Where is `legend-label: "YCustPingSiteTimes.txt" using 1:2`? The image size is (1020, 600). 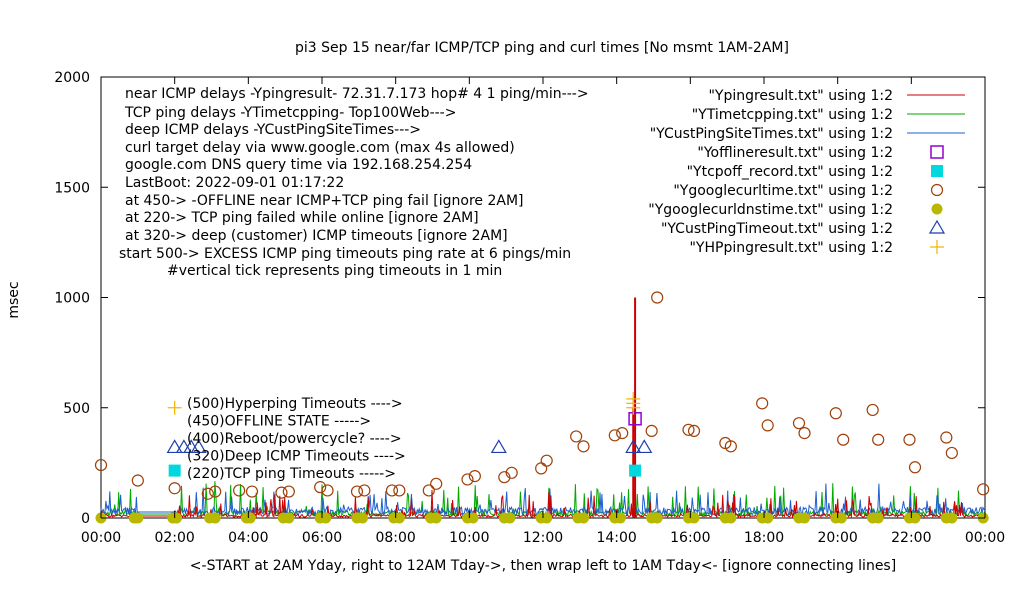
legend-label: "YCustPingSiteTimes.txt" using 1:2 is located at coordinates (771, 134).